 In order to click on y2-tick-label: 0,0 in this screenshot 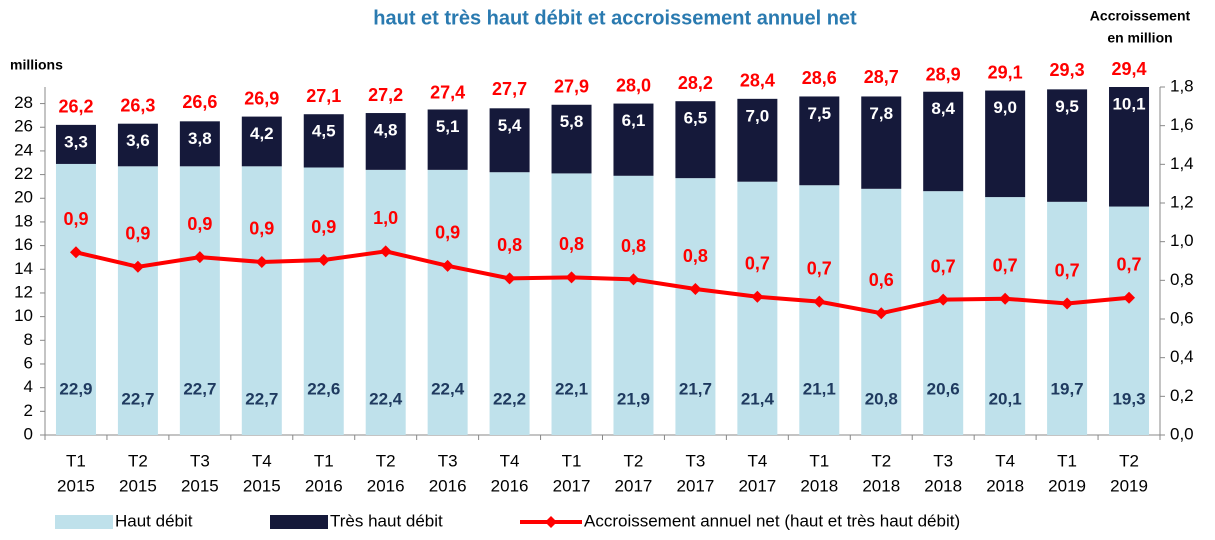, I will do `click(1182, 433)`.